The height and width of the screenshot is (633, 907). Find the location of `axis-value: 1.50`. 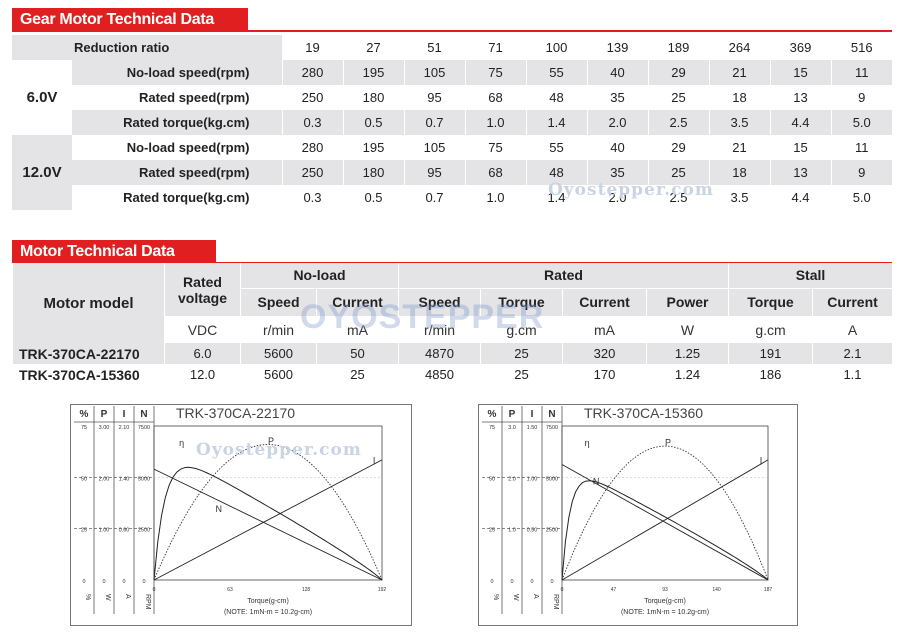

axis-value: 1.50 is located at coordinates (532, 428).